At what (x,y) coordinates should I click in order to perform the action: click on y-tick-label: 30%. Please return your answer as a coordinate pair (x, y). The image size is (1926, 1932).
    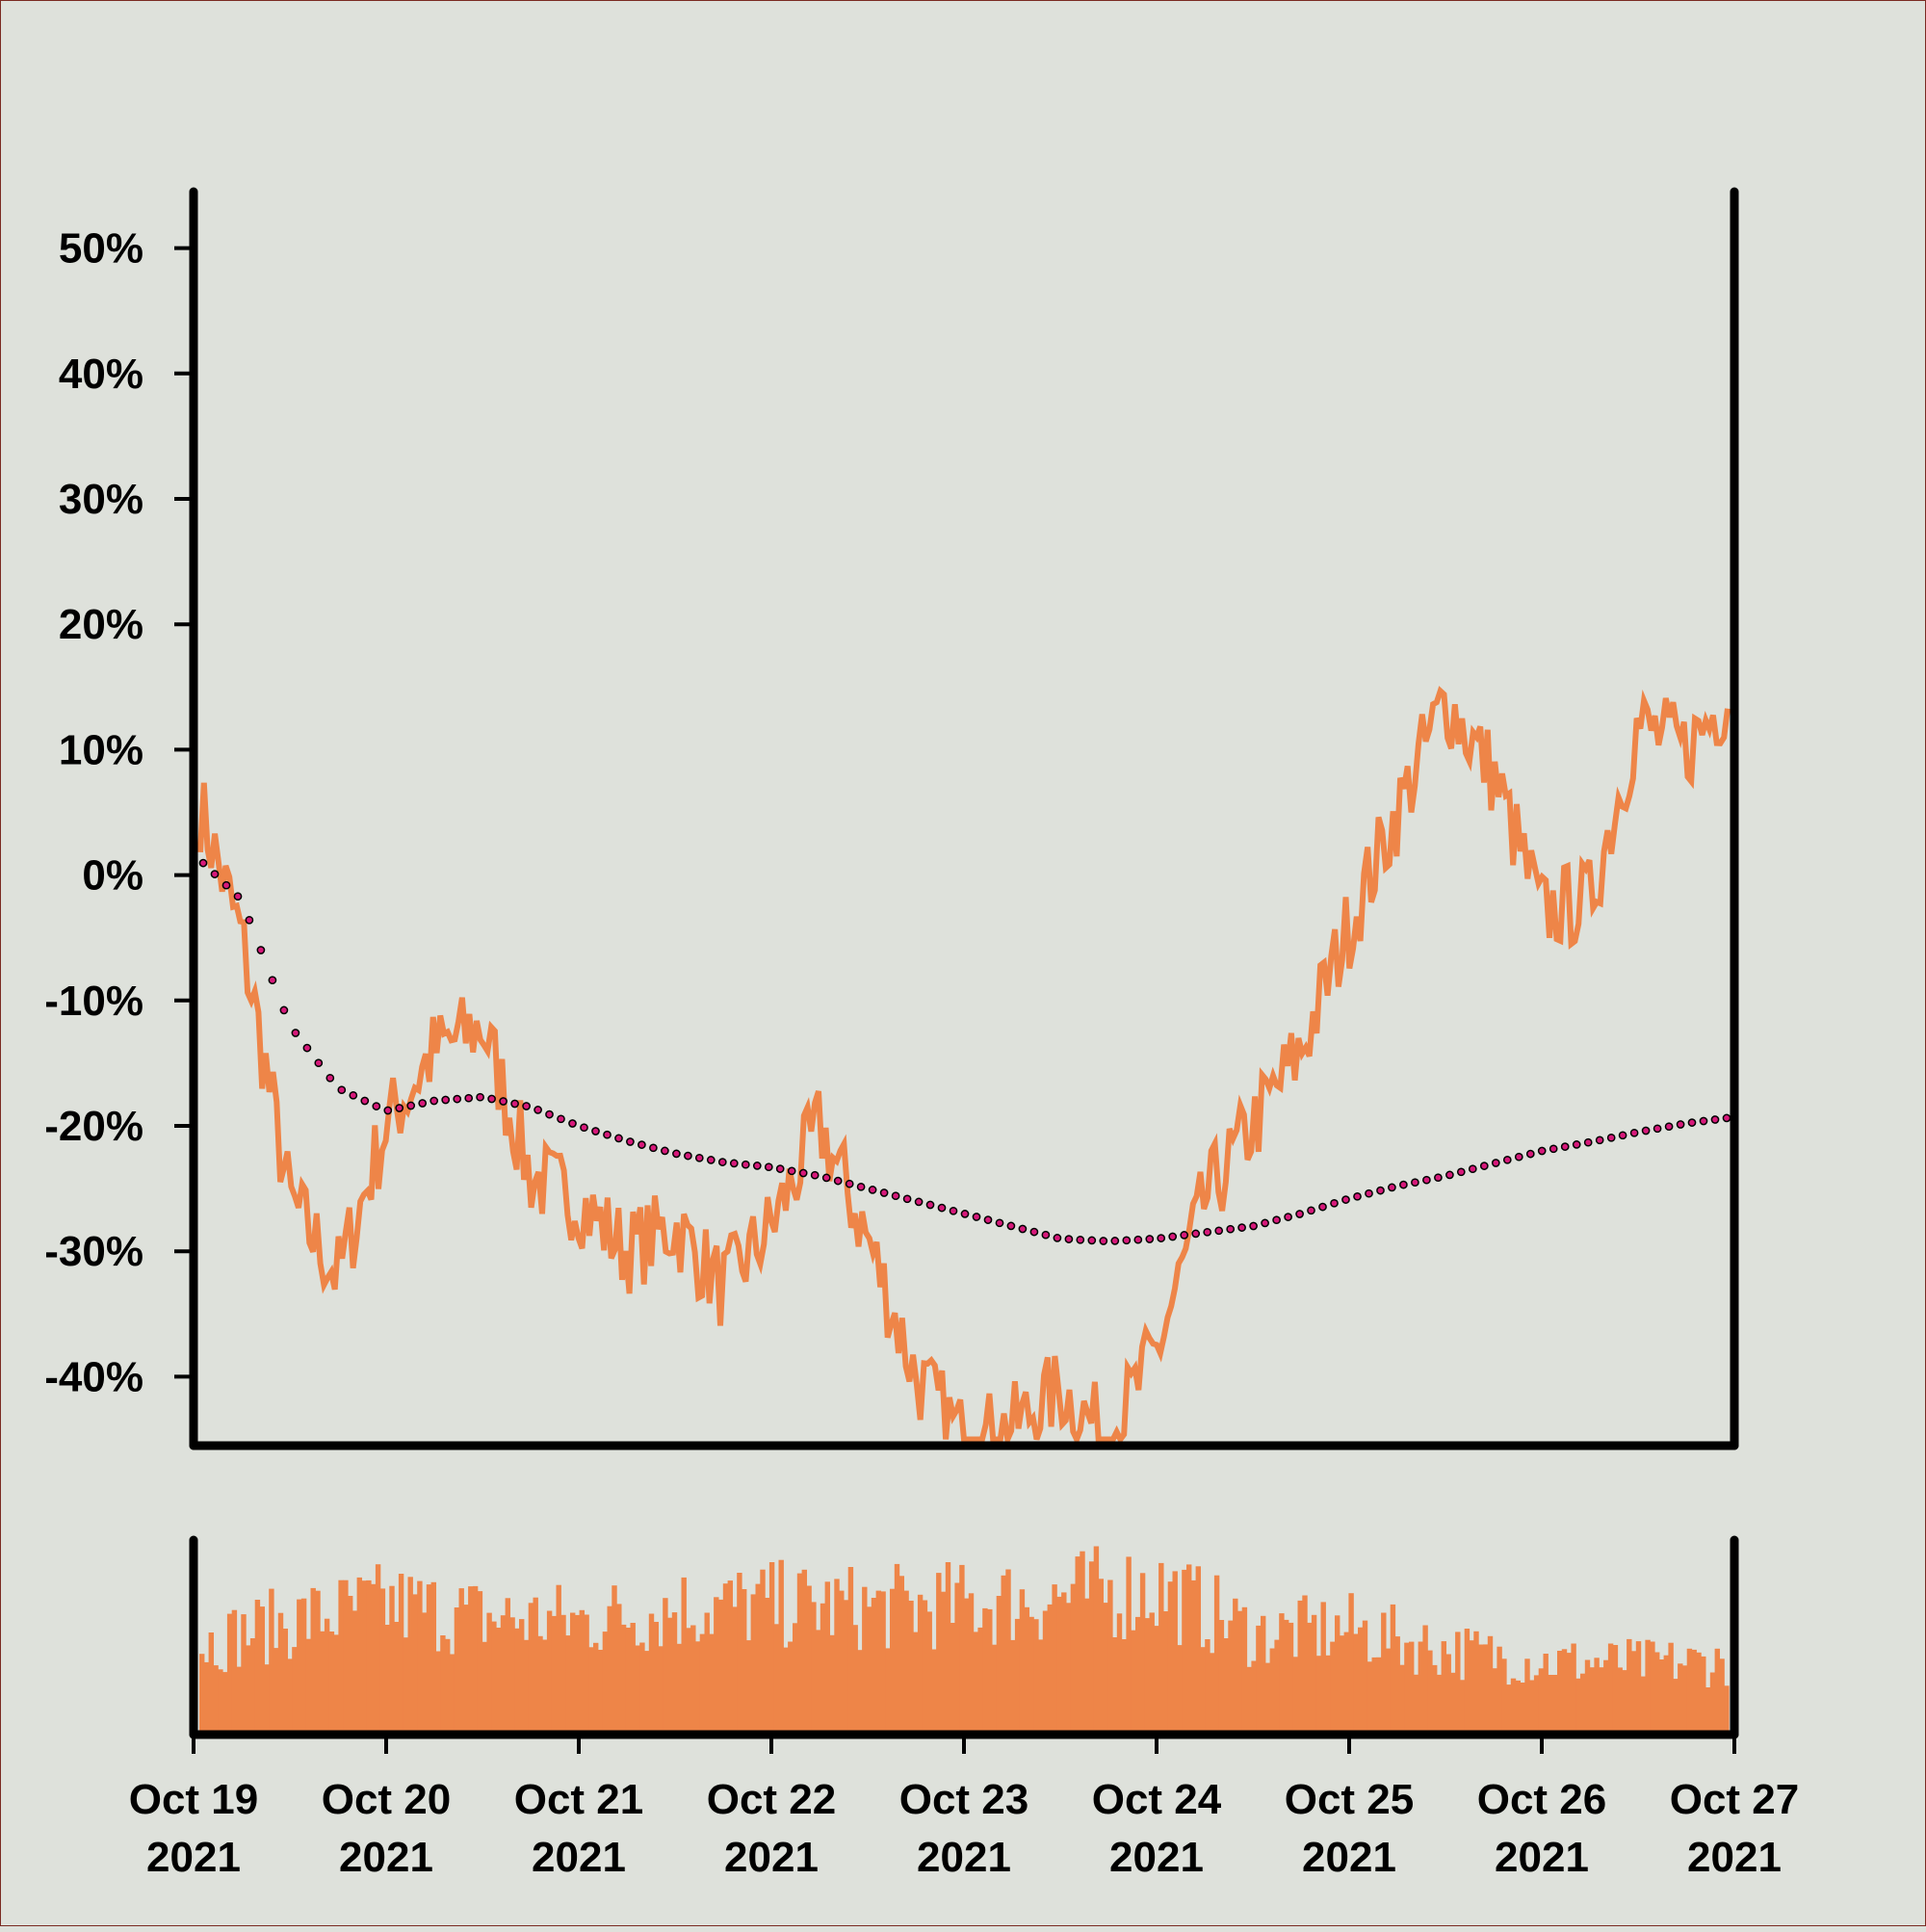
    Looking at the image, I should click on (101, 499).